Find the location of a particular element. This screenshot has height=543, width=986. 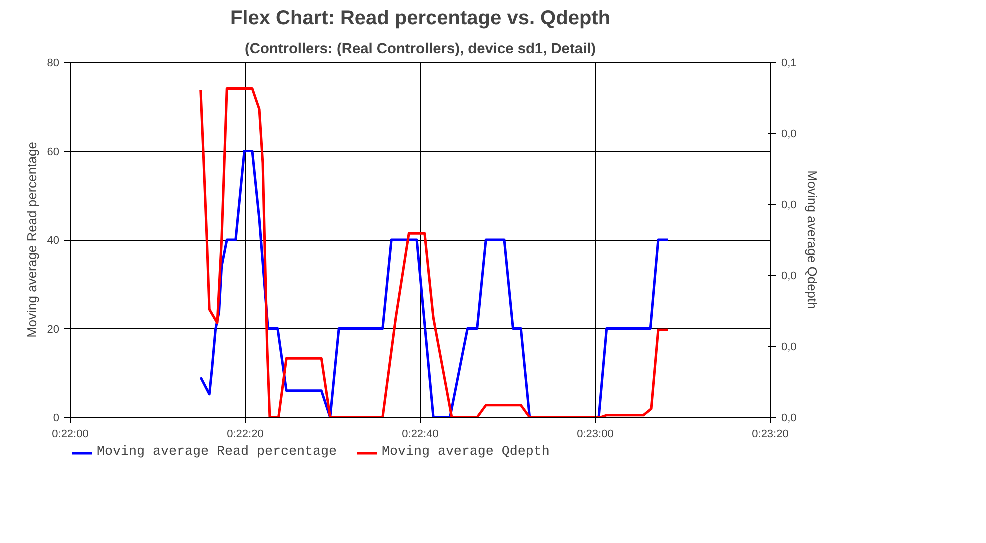

chart-title: Flex Chart: Read percentage vs. Qdepth is located at coordinates (420, 19).